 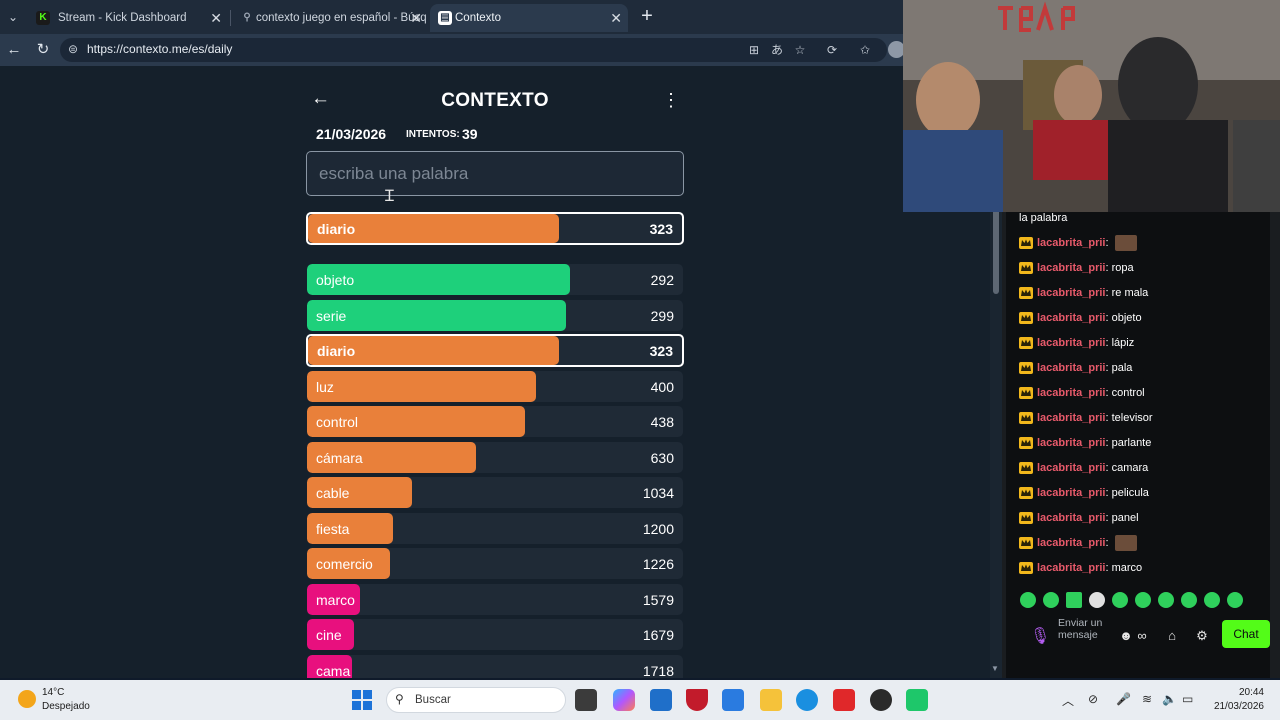 I want to click on more-options-icon: ⋮, so click(x=671, y=100).